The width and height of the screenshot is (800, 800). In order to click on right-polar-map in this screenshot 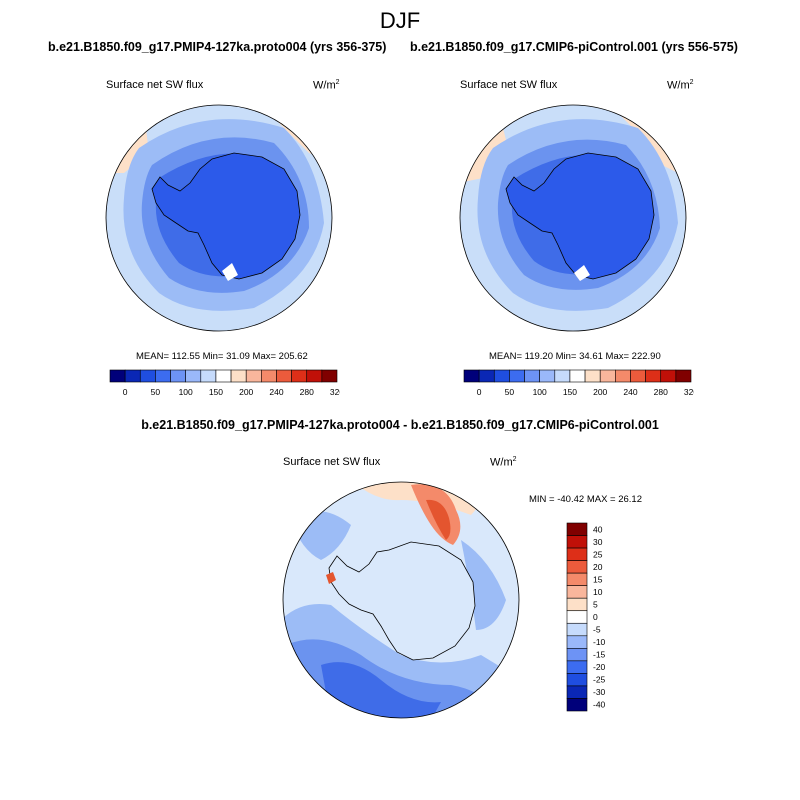, I will do `click(573, 218)`.